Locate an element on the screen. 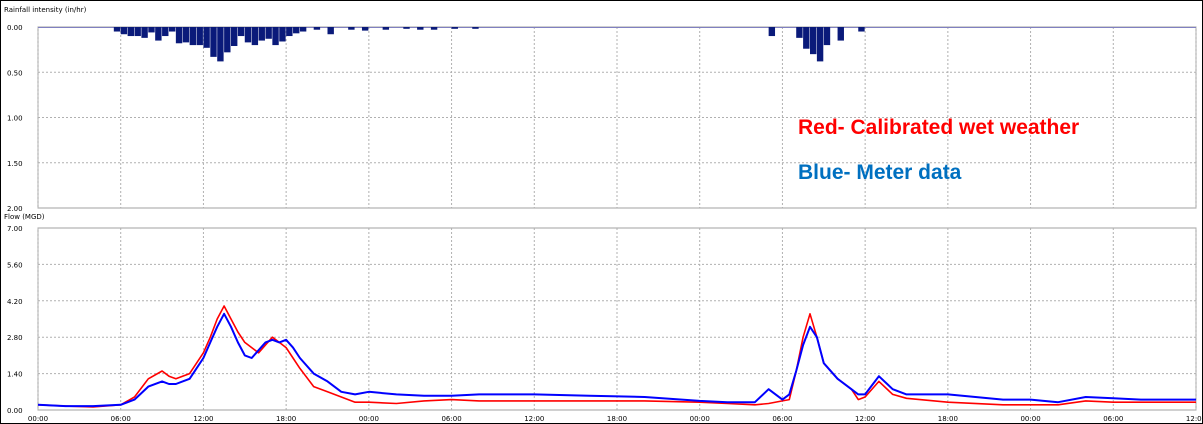 The width and height of the screenshot is (1203, 424). flow-axis-title: Flow (MGD) is located at coordinates (24, 217).